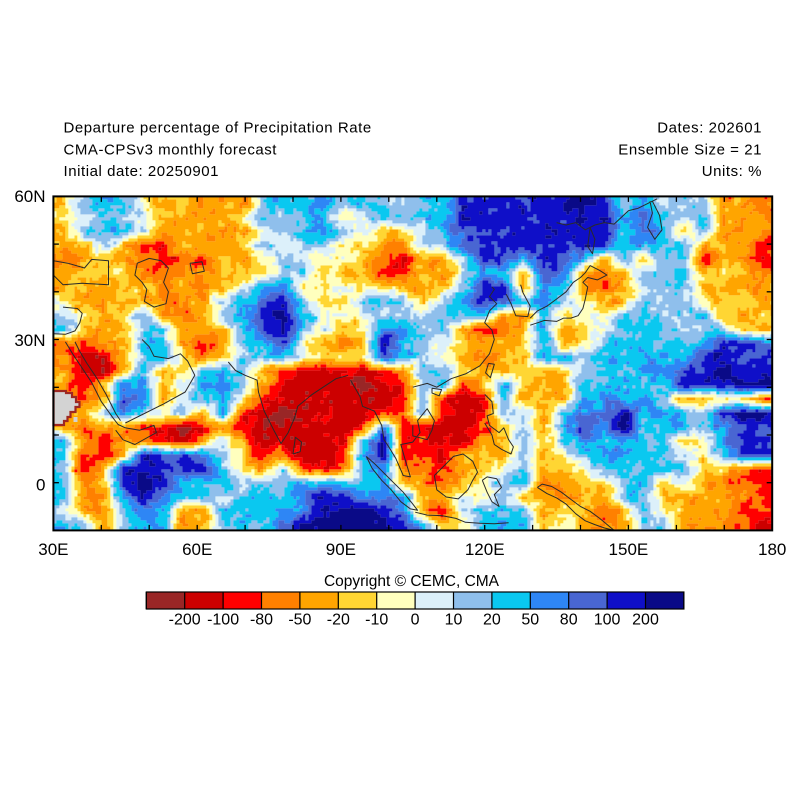 Image resolution: width=800 pixels, height=800 pixels. I want to click on svg-text: 180, so click(772, 549).